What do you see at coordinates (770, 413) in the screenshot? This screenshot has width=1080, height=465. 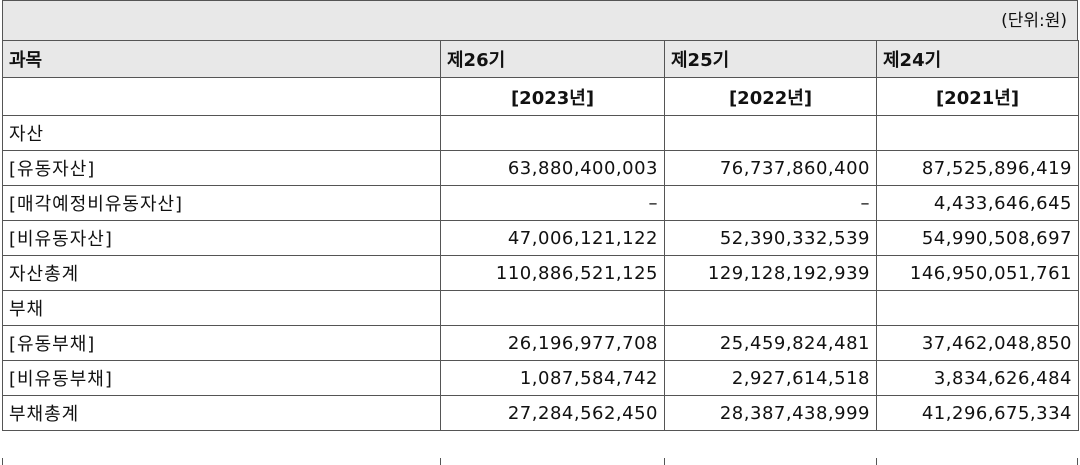 I see `row-value: 28,387,438,999` at bounding box center [770, 413].